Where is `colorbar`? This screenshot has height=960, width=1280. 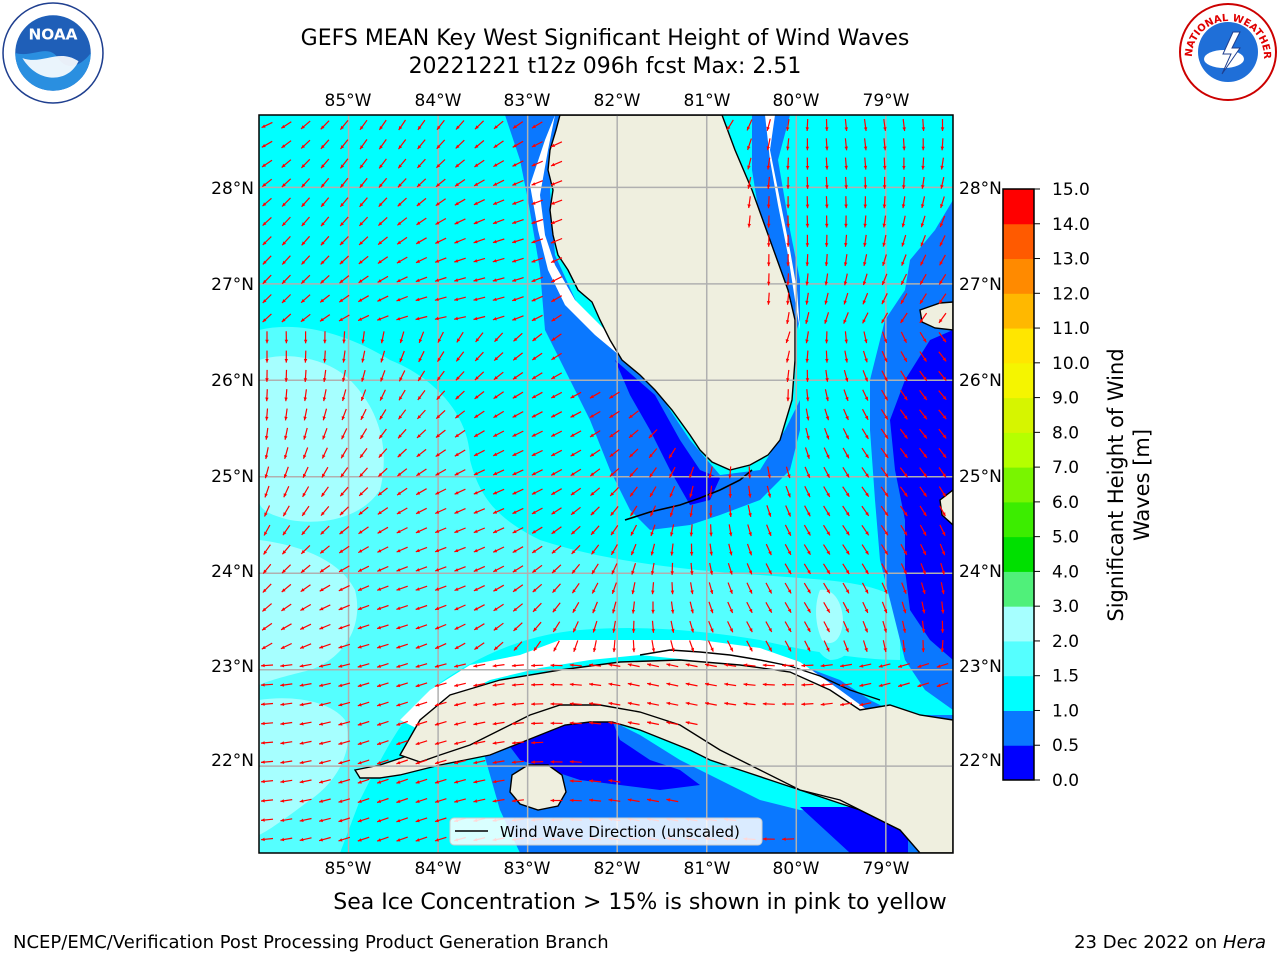
colorbar is located at coordinates (1018, 485).